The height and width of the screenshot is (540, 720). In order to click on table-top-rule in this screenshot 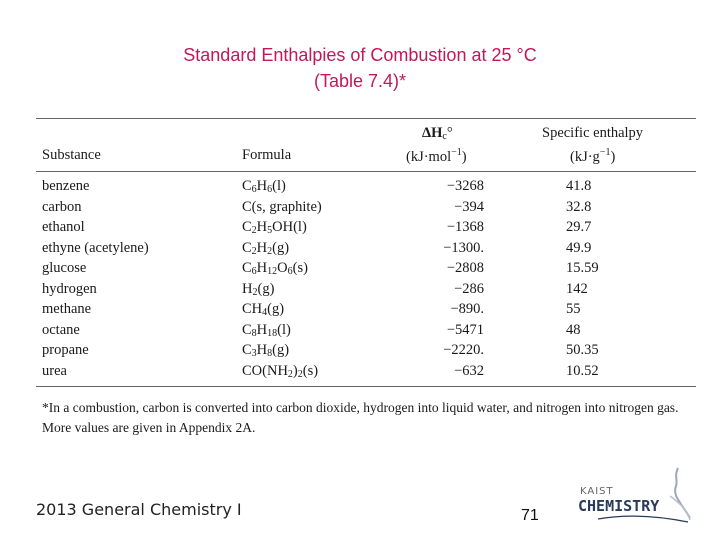, I will do `click(366, 118)`.